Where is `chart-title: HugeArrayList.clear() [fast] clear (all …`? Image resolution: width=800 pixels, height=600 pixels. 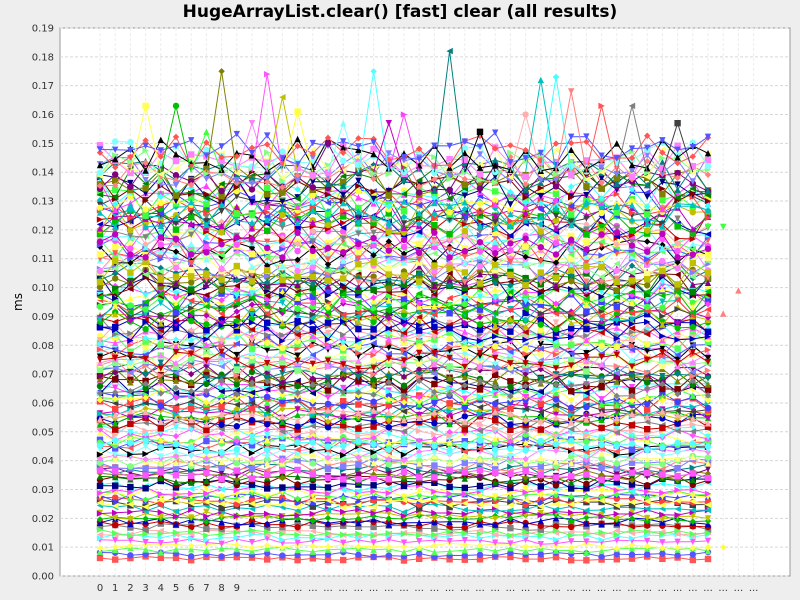 chart-title: HugeArrayList.clear() [fast] clear (all … is located at coordinates (400, 12).